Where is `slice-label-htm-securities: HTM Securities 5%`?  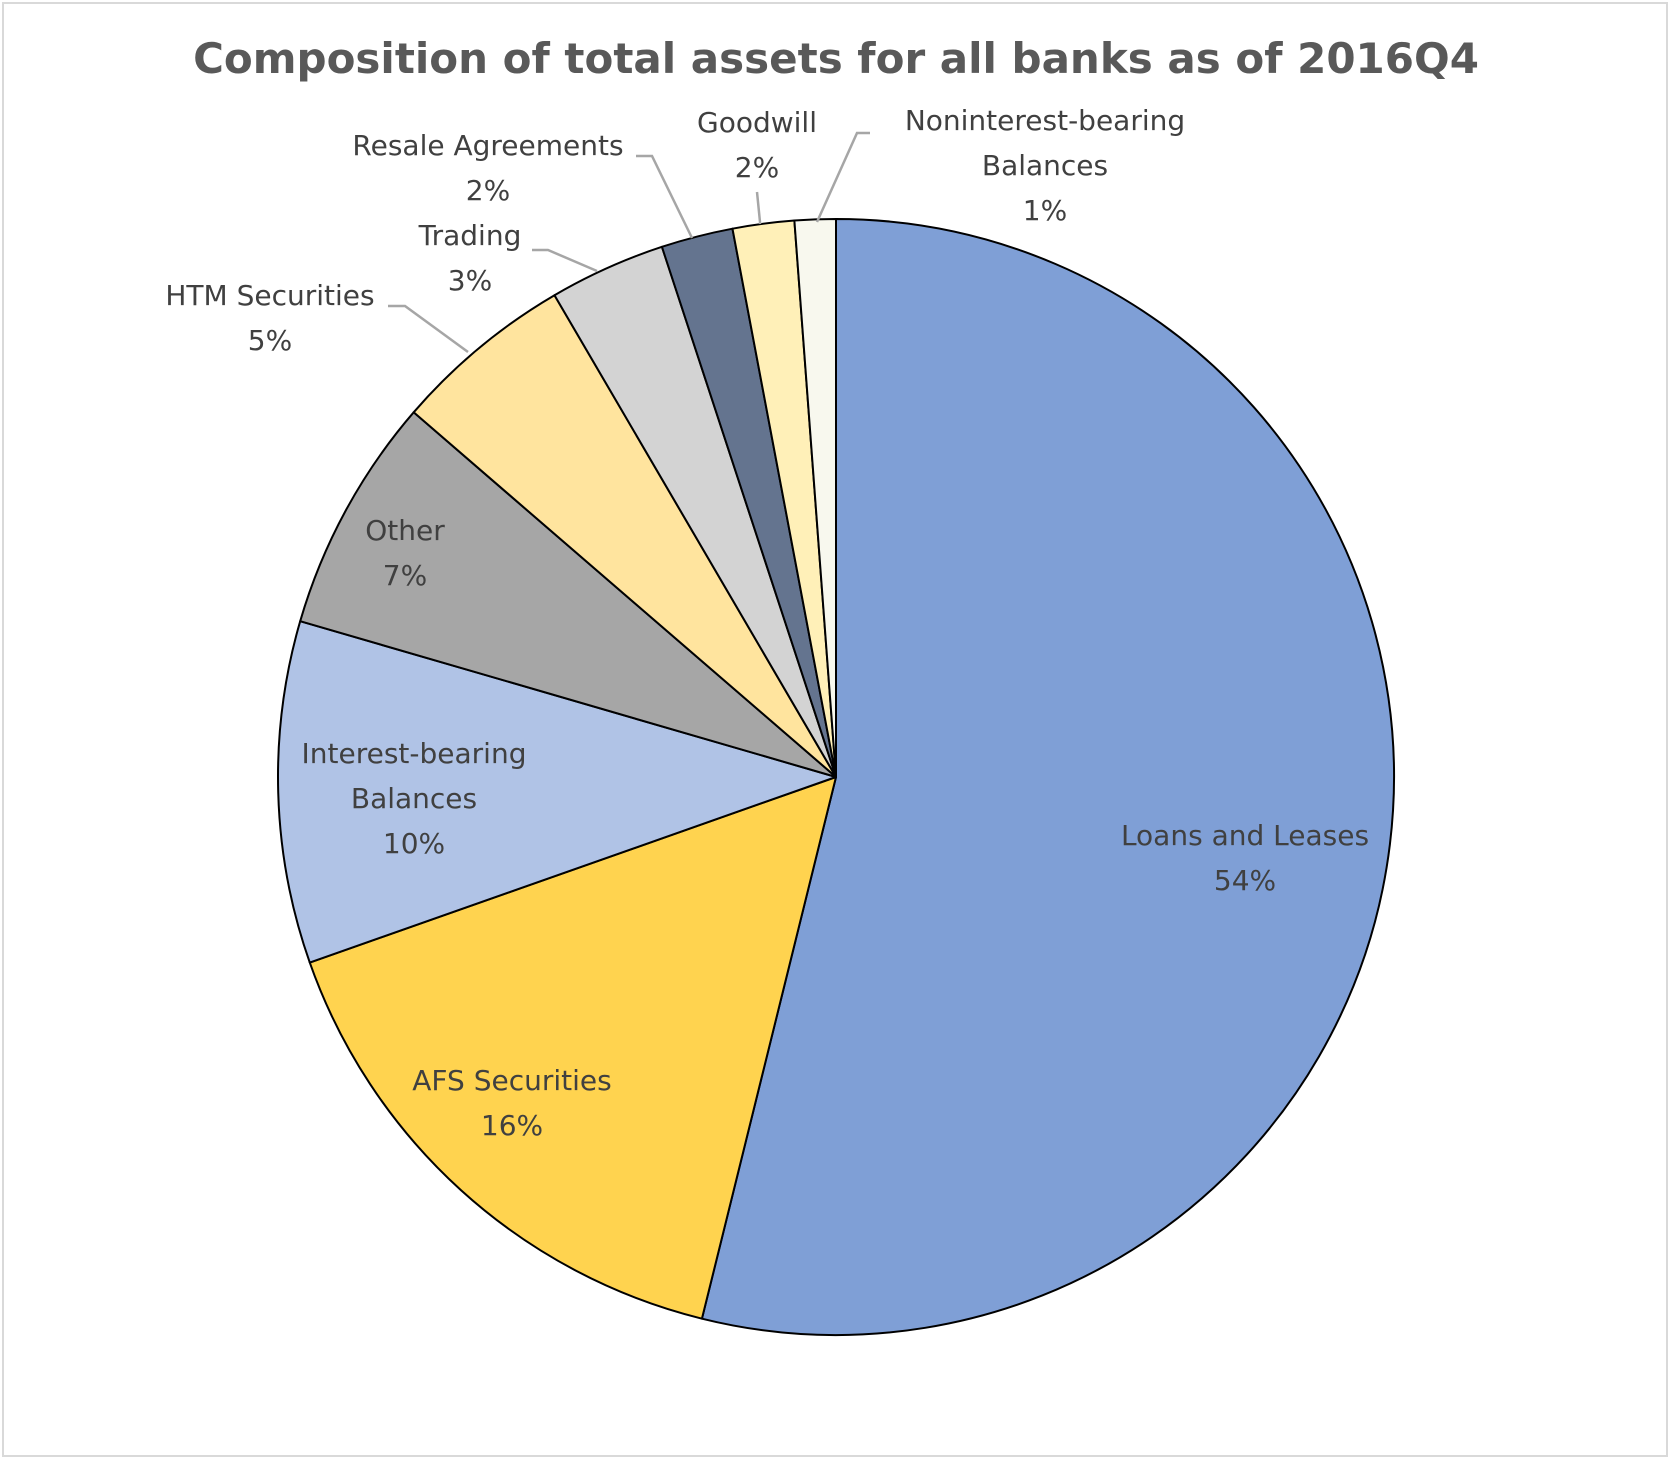
slice-label-htm-securities: HTM Securities 5% is located at coordinates (269, 318).